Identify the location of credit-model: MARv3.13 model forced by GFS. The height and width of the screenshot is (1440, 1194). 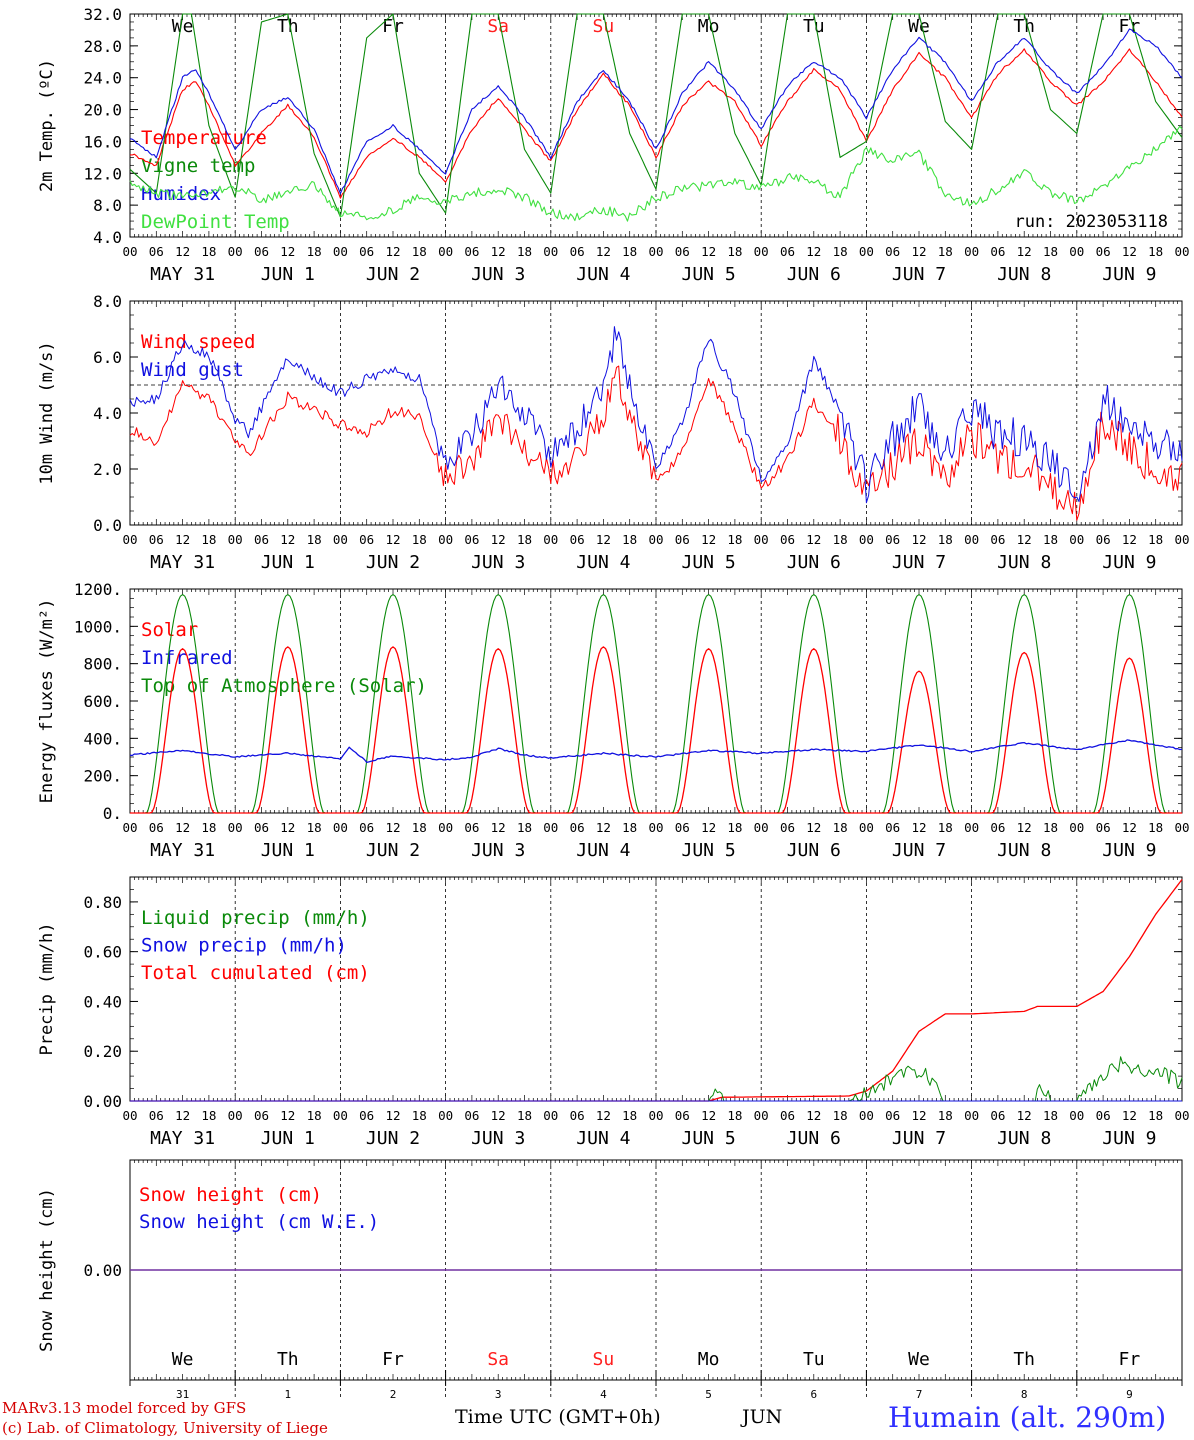
(124, 1408).